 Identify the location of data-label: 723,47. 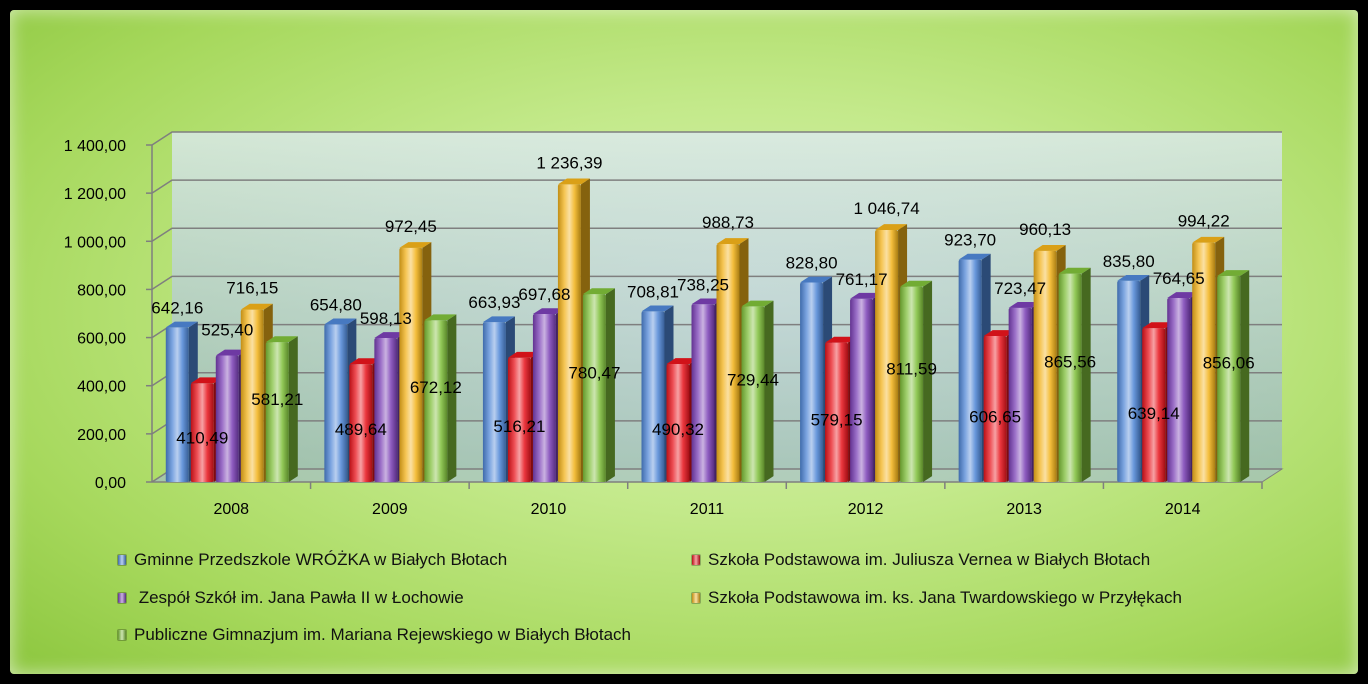
(1020, 288).